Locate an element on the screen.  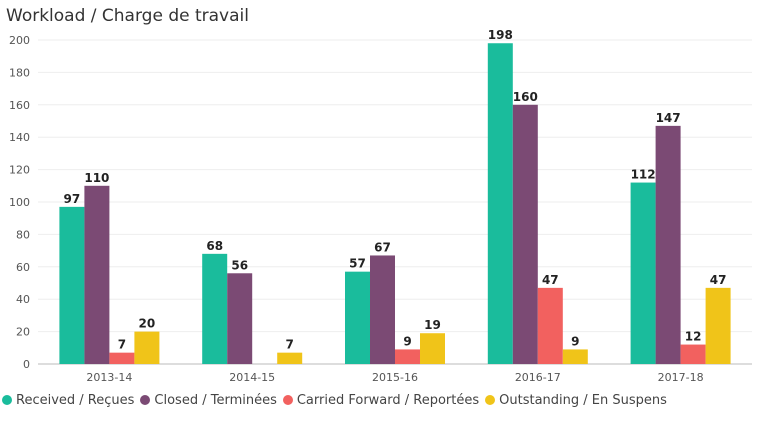
legend-item: Closed / Terminées is located at coordinates (208, 400).